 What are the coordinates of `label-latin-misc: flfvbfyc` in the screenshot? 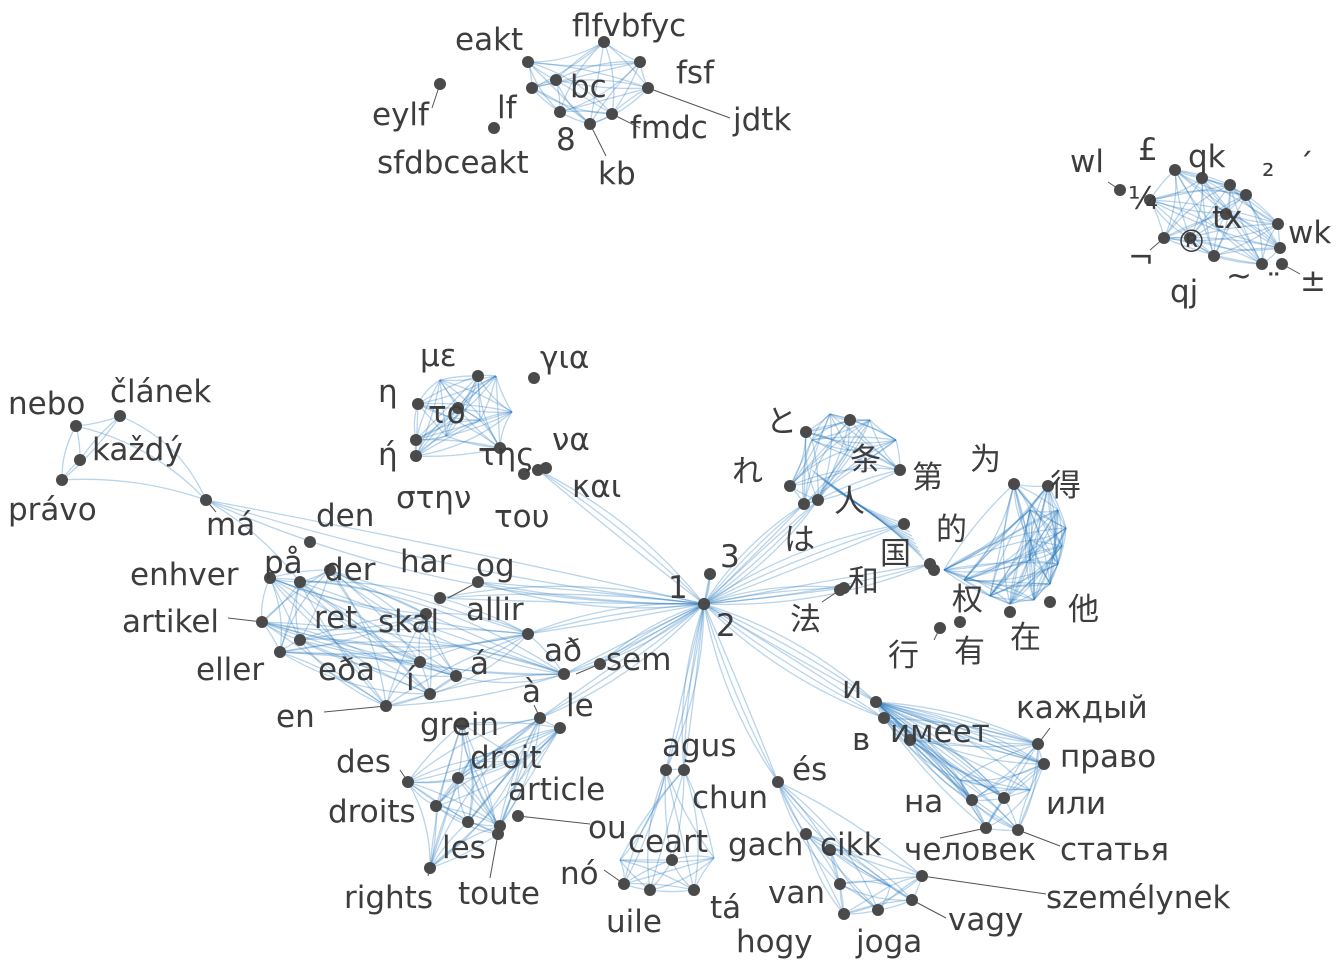 It's located at (629, 26).